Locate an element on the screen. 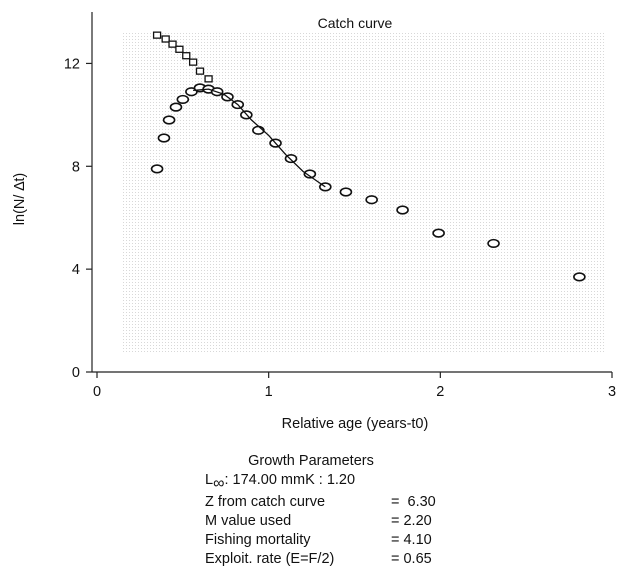 Image resolution: width=622 pixels, height=586 pixels. param-value: = 4.10 is located at coordinates (411, 539).